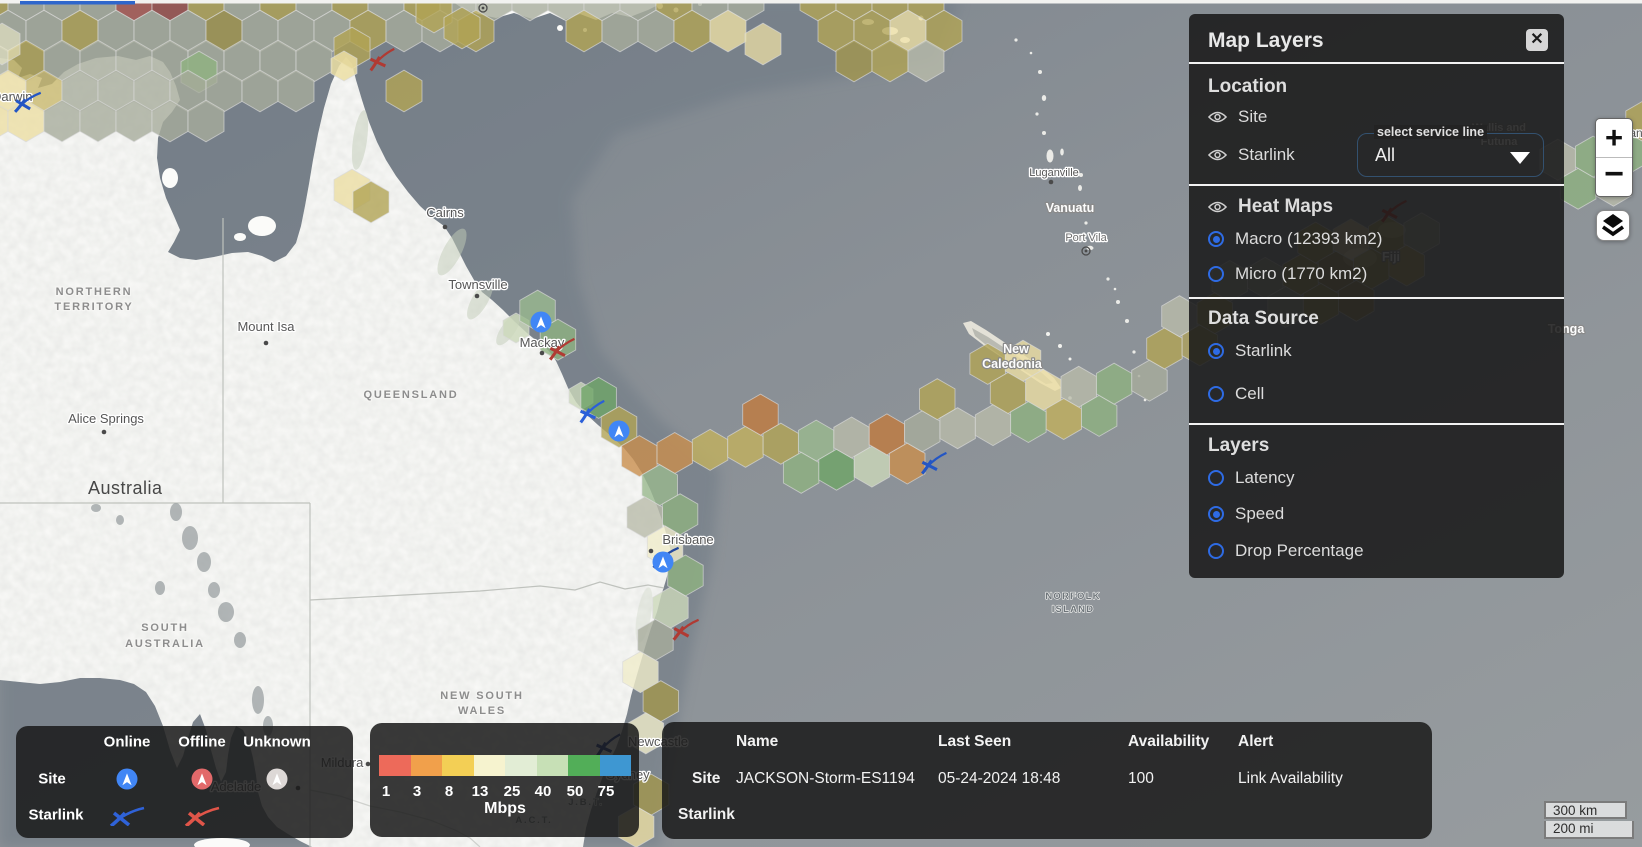  Describe the element at coordinates (445, 212) in the screenshot. I see `svg-text: Cairns` at that location.